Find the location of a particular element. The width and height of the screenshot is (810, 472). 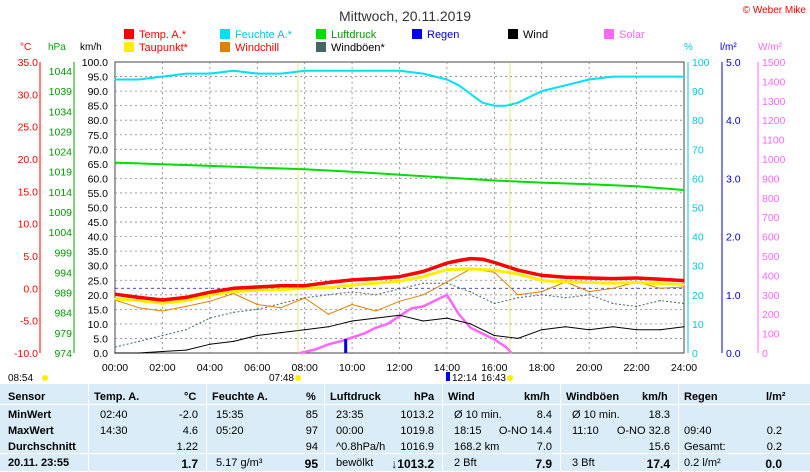

hpa-tick-label: 1039 is located at coordinates (61, 92).